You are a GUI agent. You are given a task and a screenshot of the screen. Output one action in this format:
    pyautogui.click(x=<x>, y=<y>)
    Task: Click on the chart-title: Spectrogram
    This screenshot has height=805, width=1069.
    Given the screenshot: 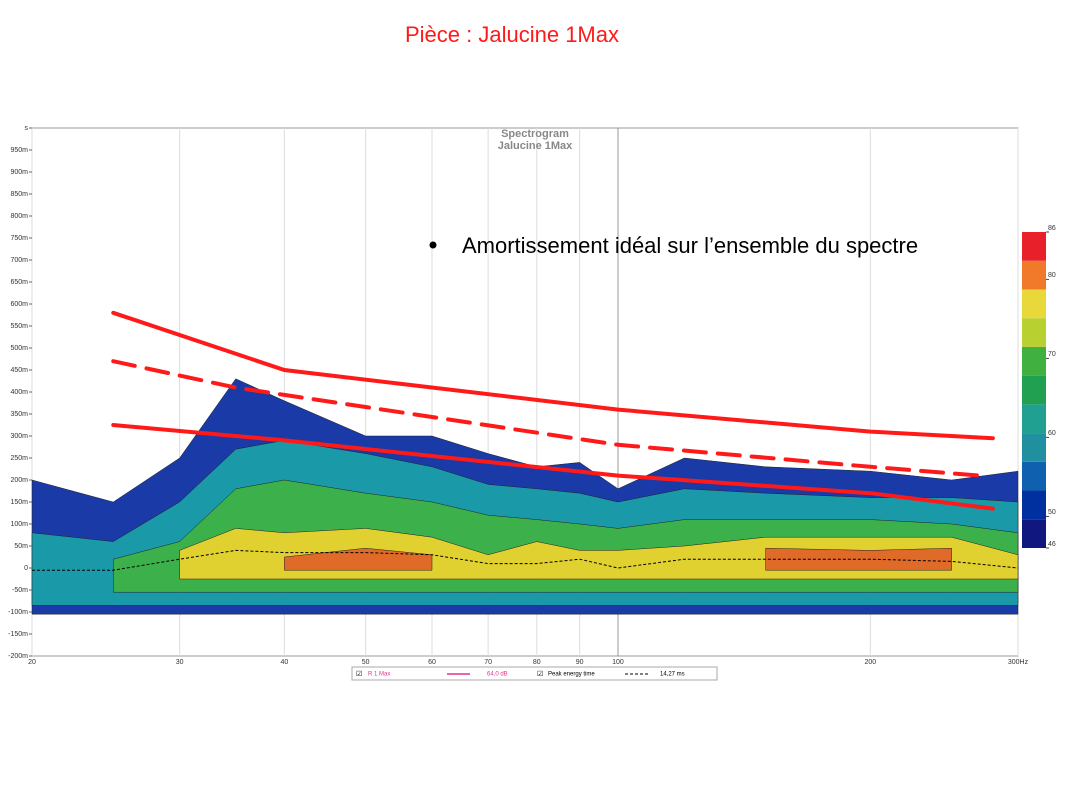 What is the action you would take?
    pyautogui.click(x=535, y=134)
    